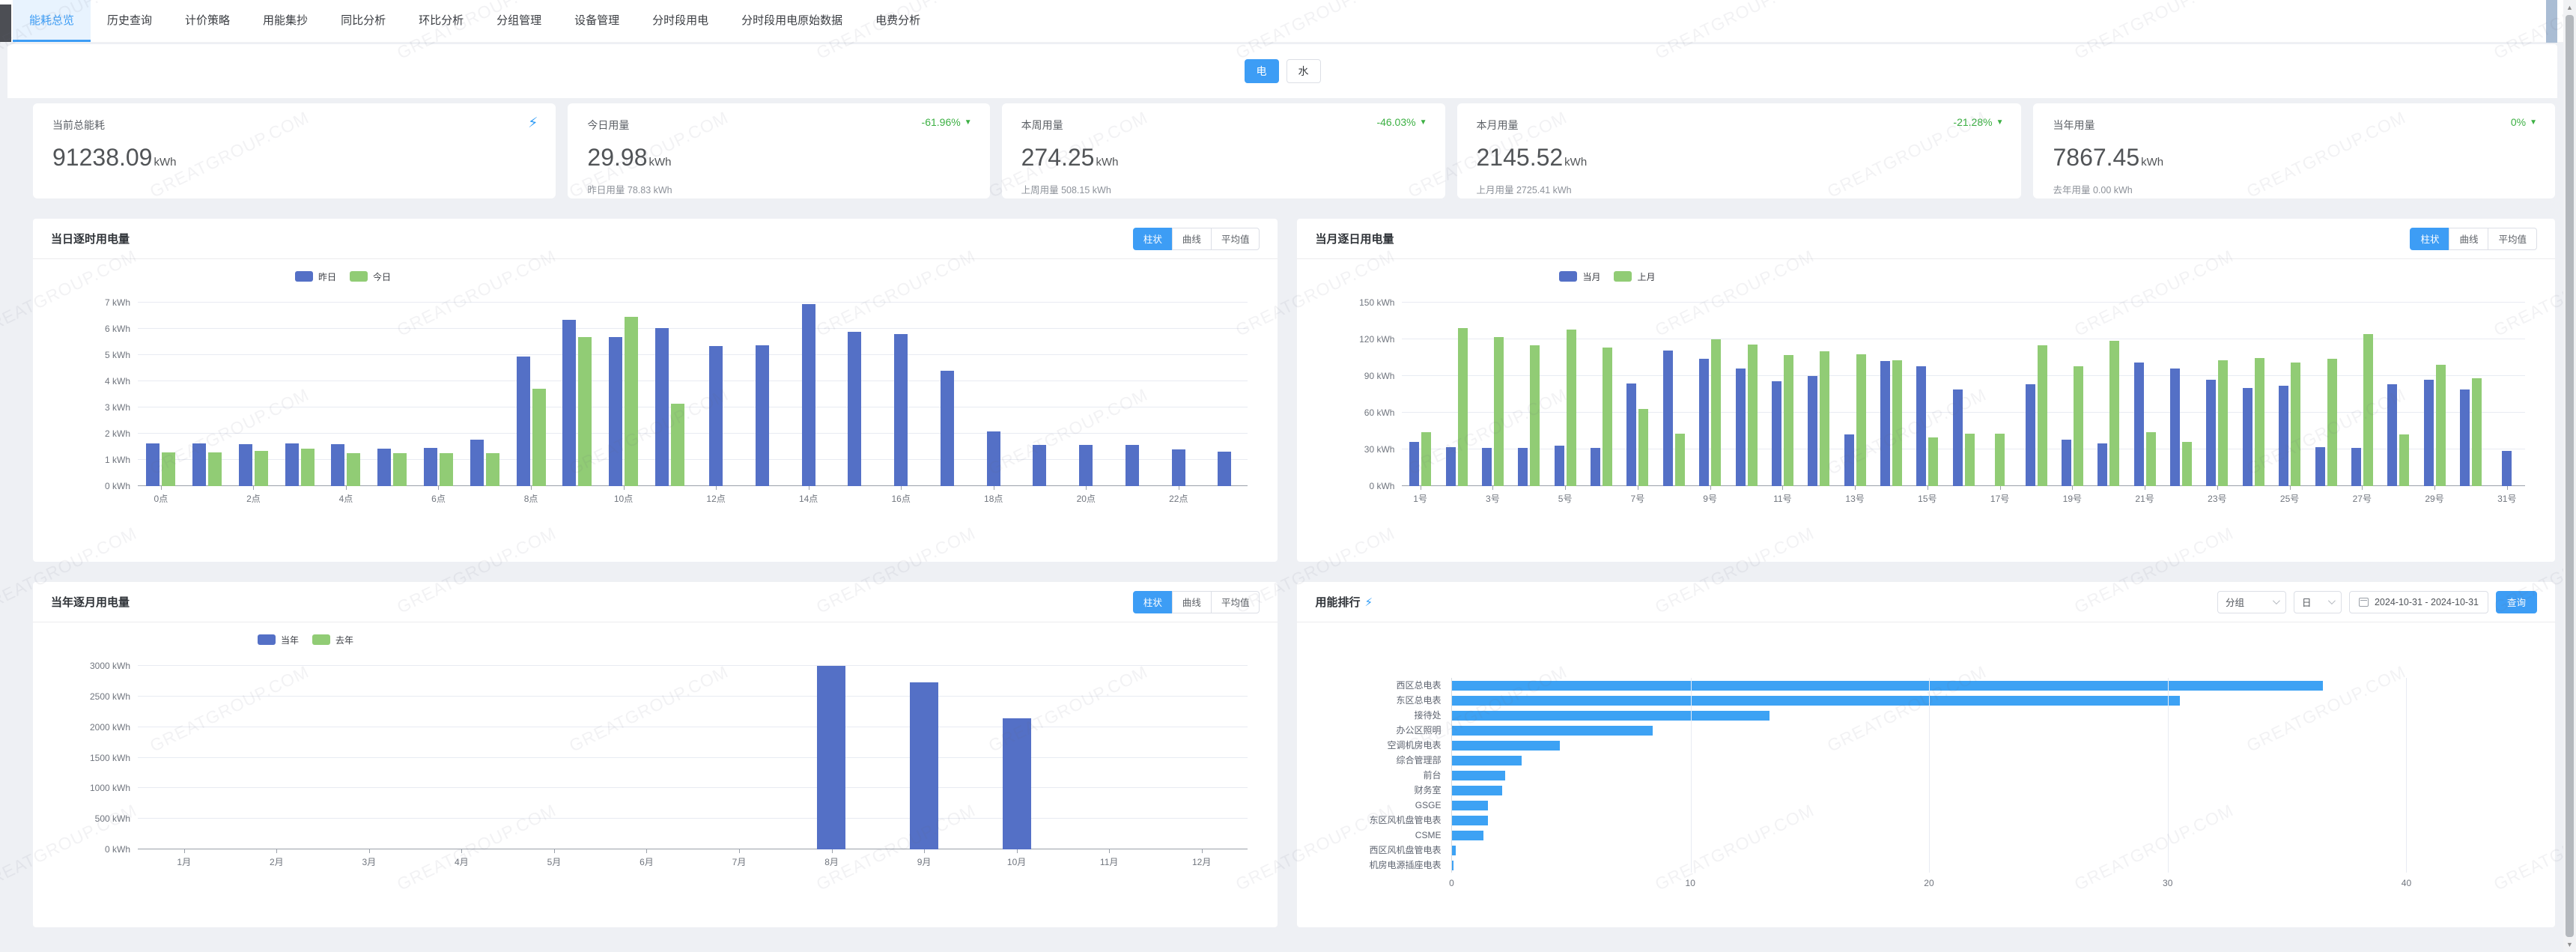 The height and width of the screenshot is (952, 2576). What do you see at coordinates (208, 20) in the screenshot?
I see `nav-tab-3: 计价策略` at bounding box center [208, 20].